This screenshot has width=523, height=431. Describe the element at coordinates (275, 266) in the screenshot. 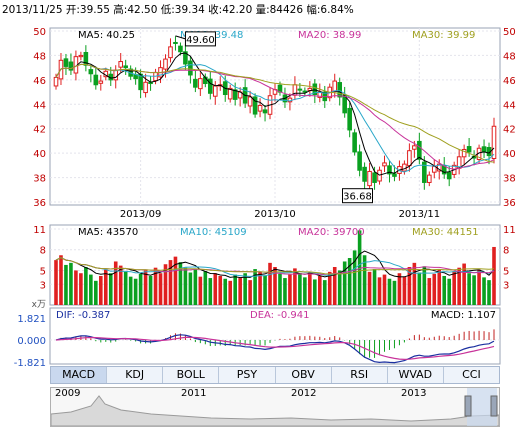

I see `volume-ma30-line` at that location.